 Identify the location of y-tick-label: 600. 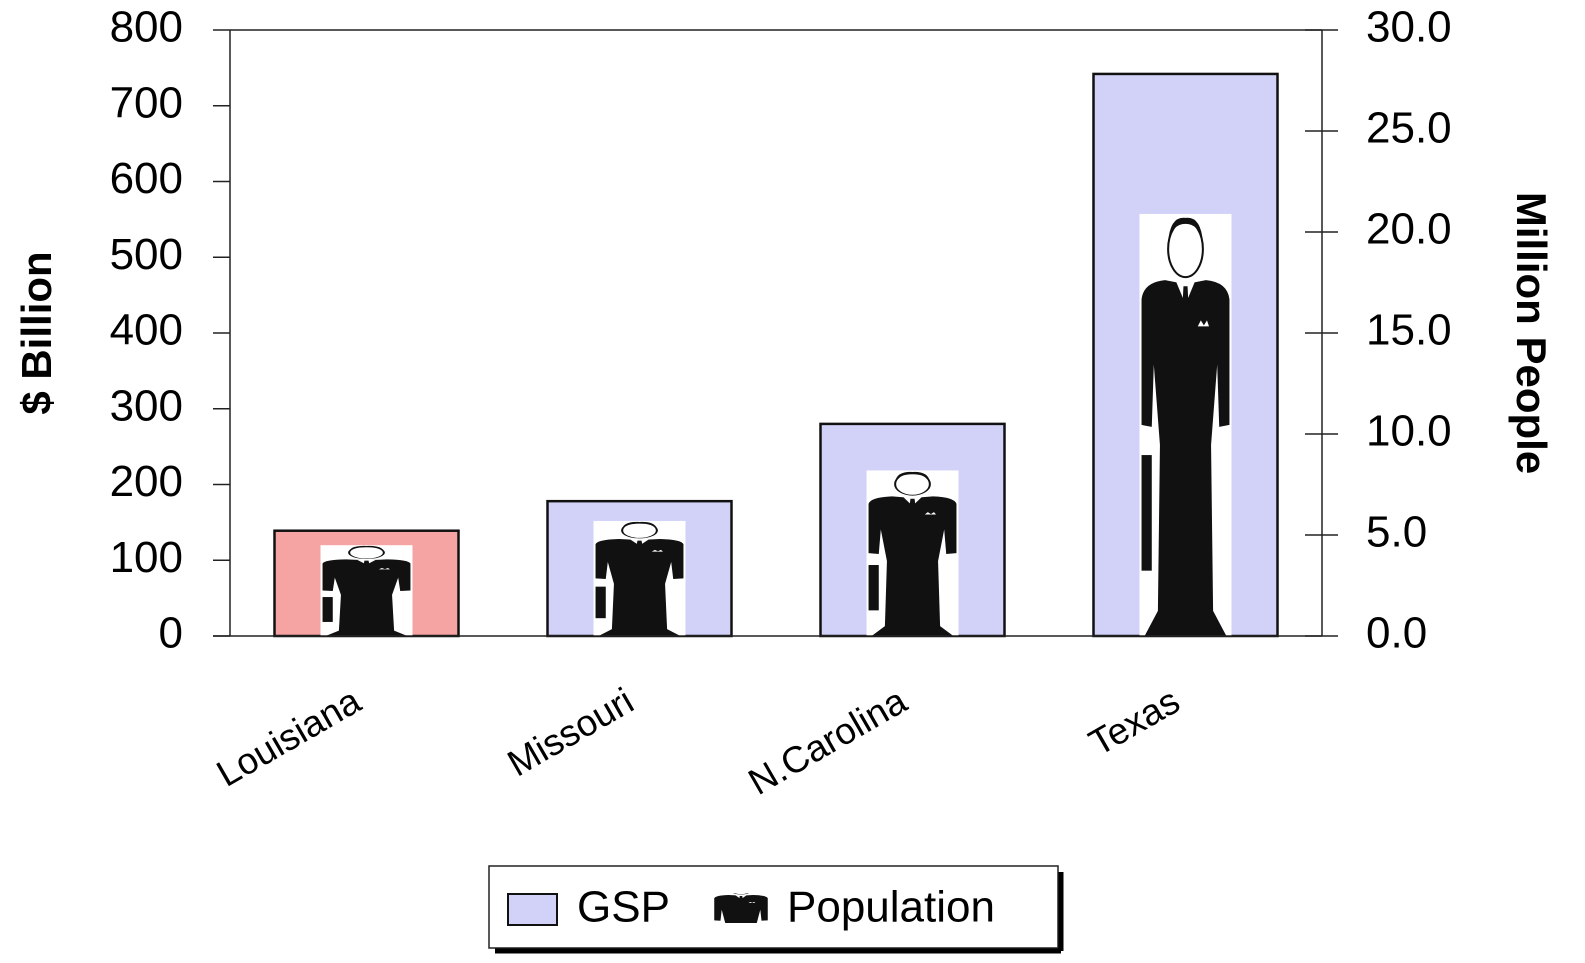
(146, 178).